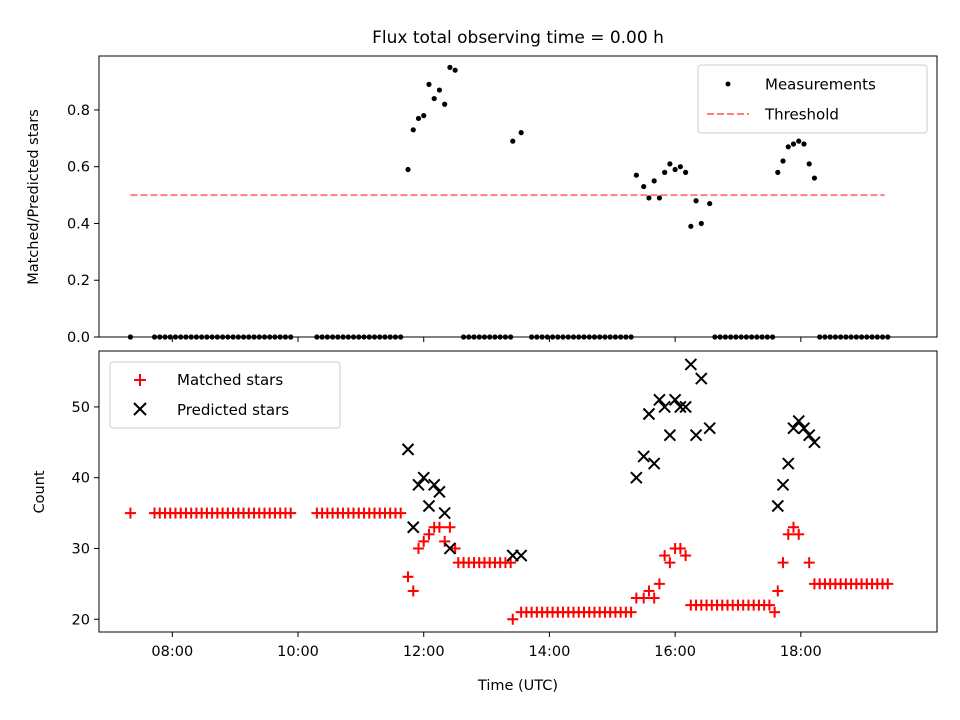 The width and height of the screenshot is (960, 720). I want to click on bottom-y-axis: 20 30 40 50, so click(85, 514).